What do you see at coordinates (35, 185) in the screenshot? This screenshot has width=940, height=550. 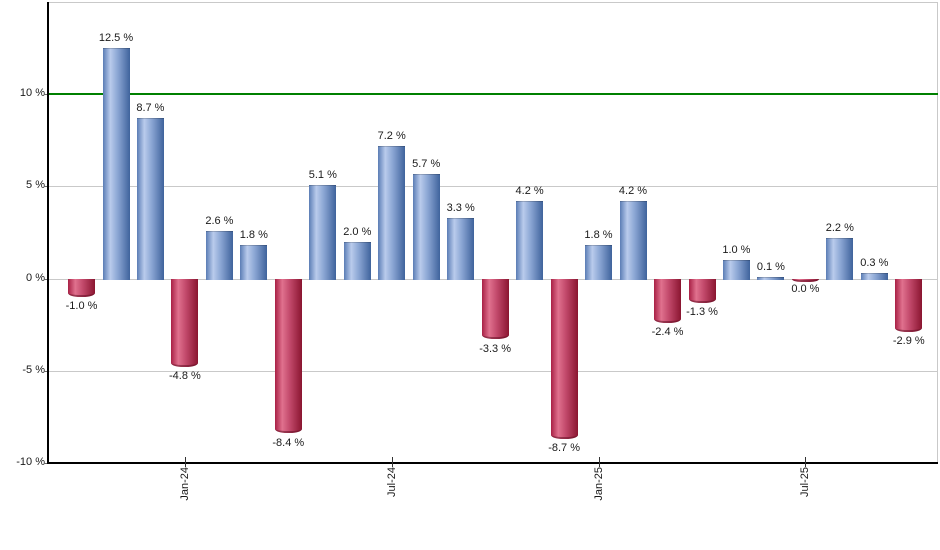 I see `y-axis-label: 5 %` at bounding box center [35, 185].